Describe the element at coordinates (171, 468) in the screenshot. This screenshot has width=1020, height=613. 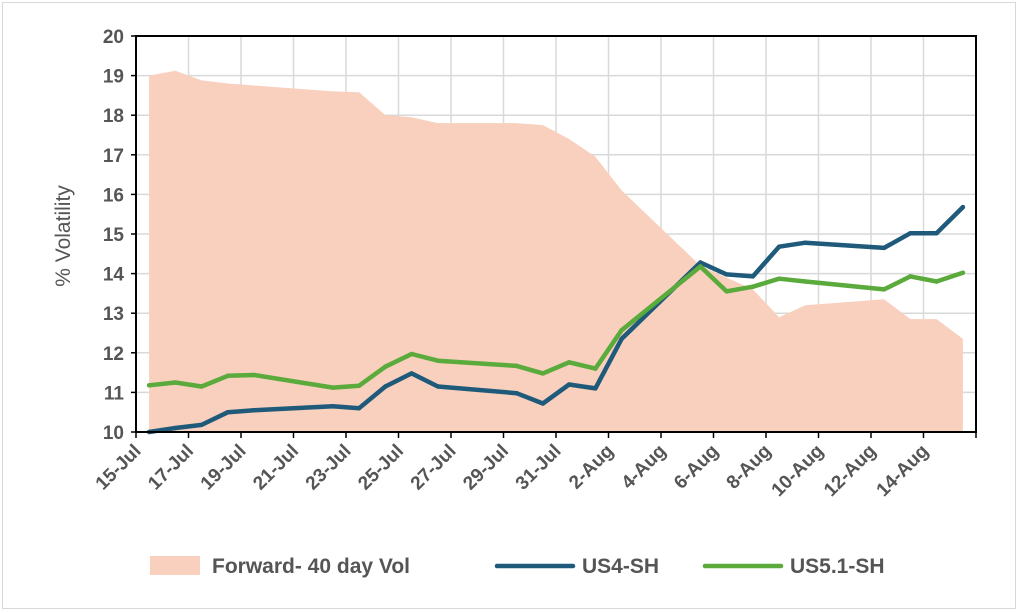
I see `x-tick-label-17-Jul: 17-Jul` at that location.